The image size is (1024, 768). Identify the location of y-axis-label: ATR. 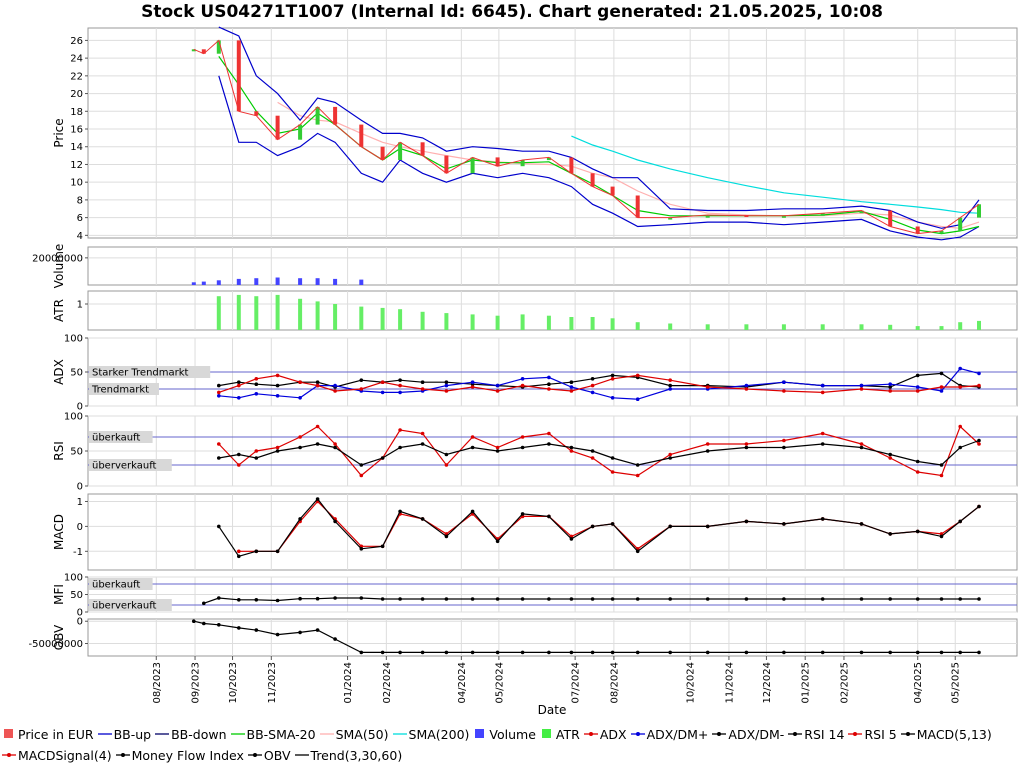
(59, 310).